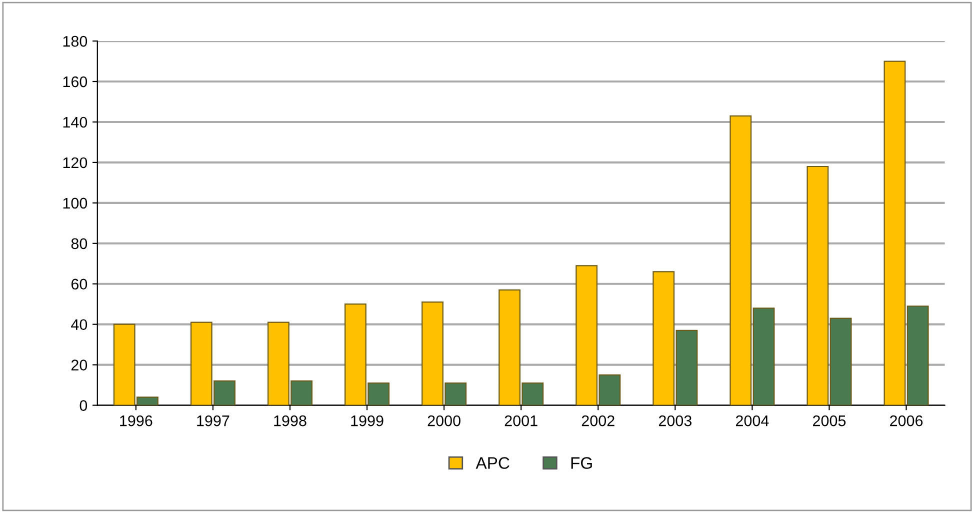 The height and width of the screenshot is (513, 974). Describe the element at coordinates (367, 420) in the screenshot. I see `x-tick-label: 1999` at that location.